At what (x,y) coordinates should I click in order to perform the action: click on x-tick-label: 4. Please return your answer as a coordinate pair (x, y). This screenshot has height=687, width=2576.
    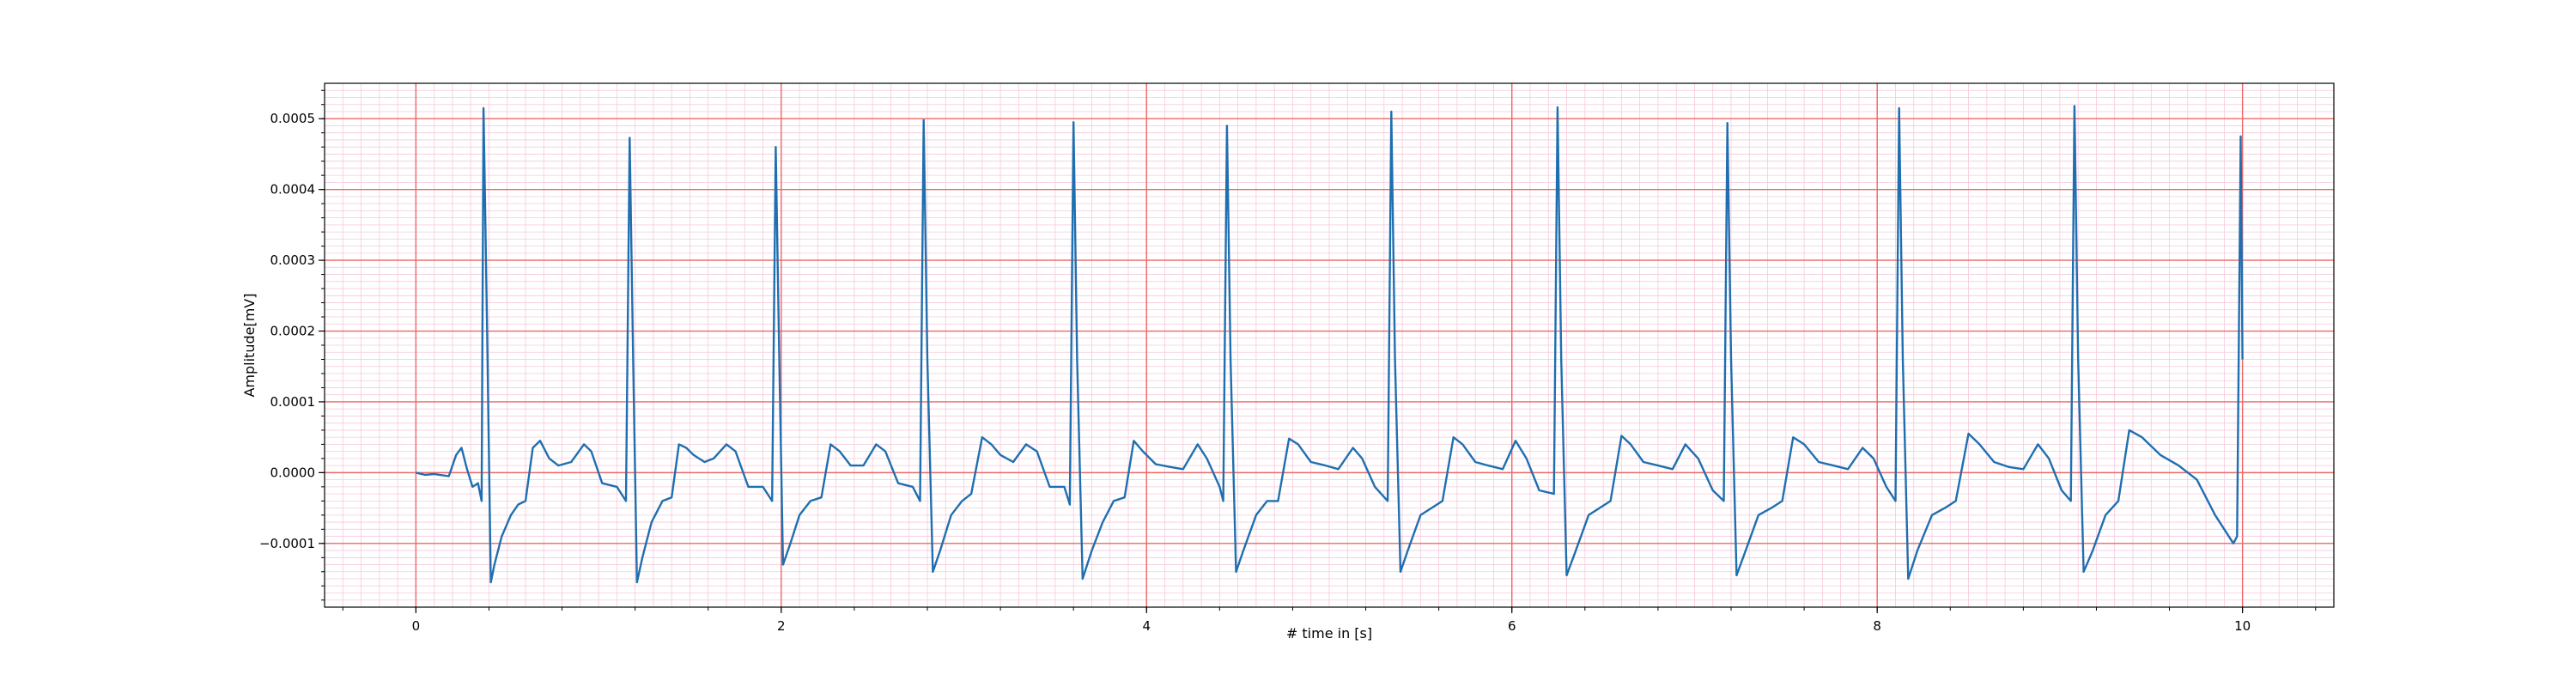
    Looking at the image, I should click on (1146, 626).